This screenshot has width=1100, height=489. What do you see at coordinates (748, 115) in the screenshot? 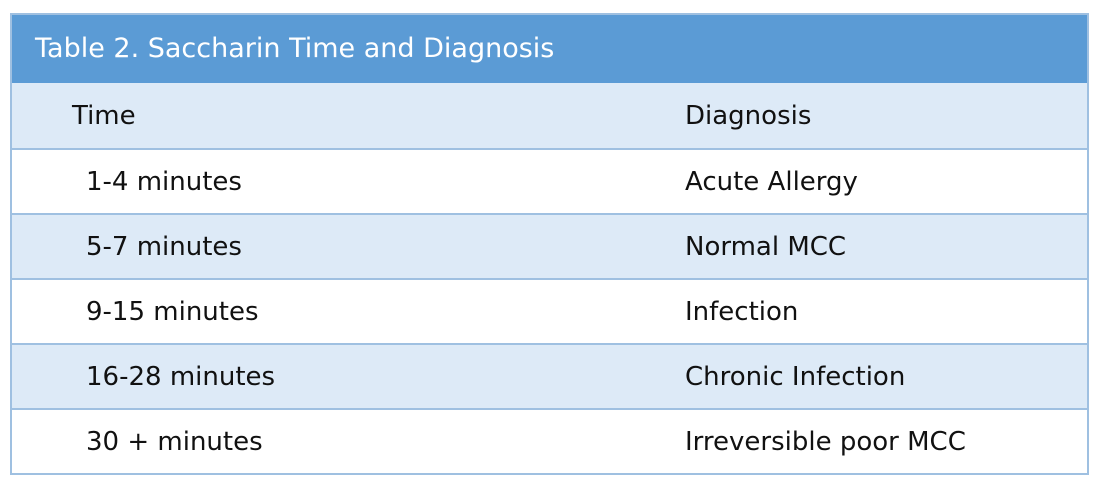
I see `header-diagnosis: Diagnosis` at bounding box center [748, 115].